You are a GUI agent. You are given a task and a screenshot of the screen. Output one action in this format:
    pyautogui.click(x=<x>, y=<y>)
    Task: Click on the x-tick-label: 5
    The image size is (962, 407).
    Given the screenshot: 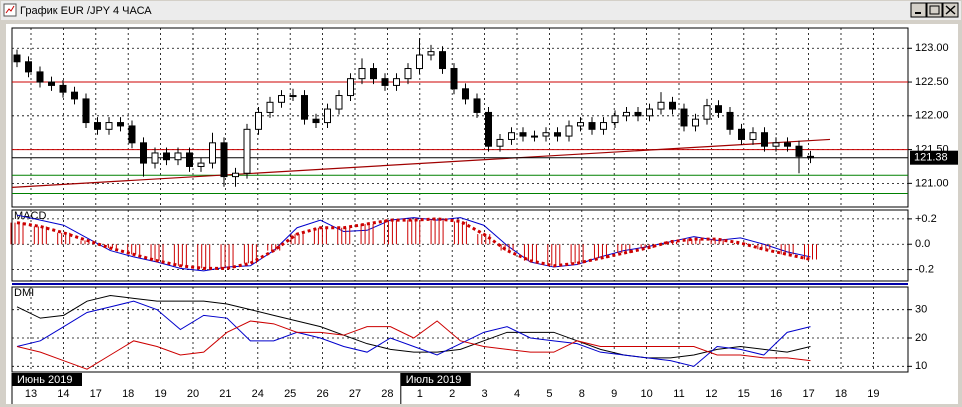 What is the action you would take?
    pyautogui.click(x=549, y=394)
    